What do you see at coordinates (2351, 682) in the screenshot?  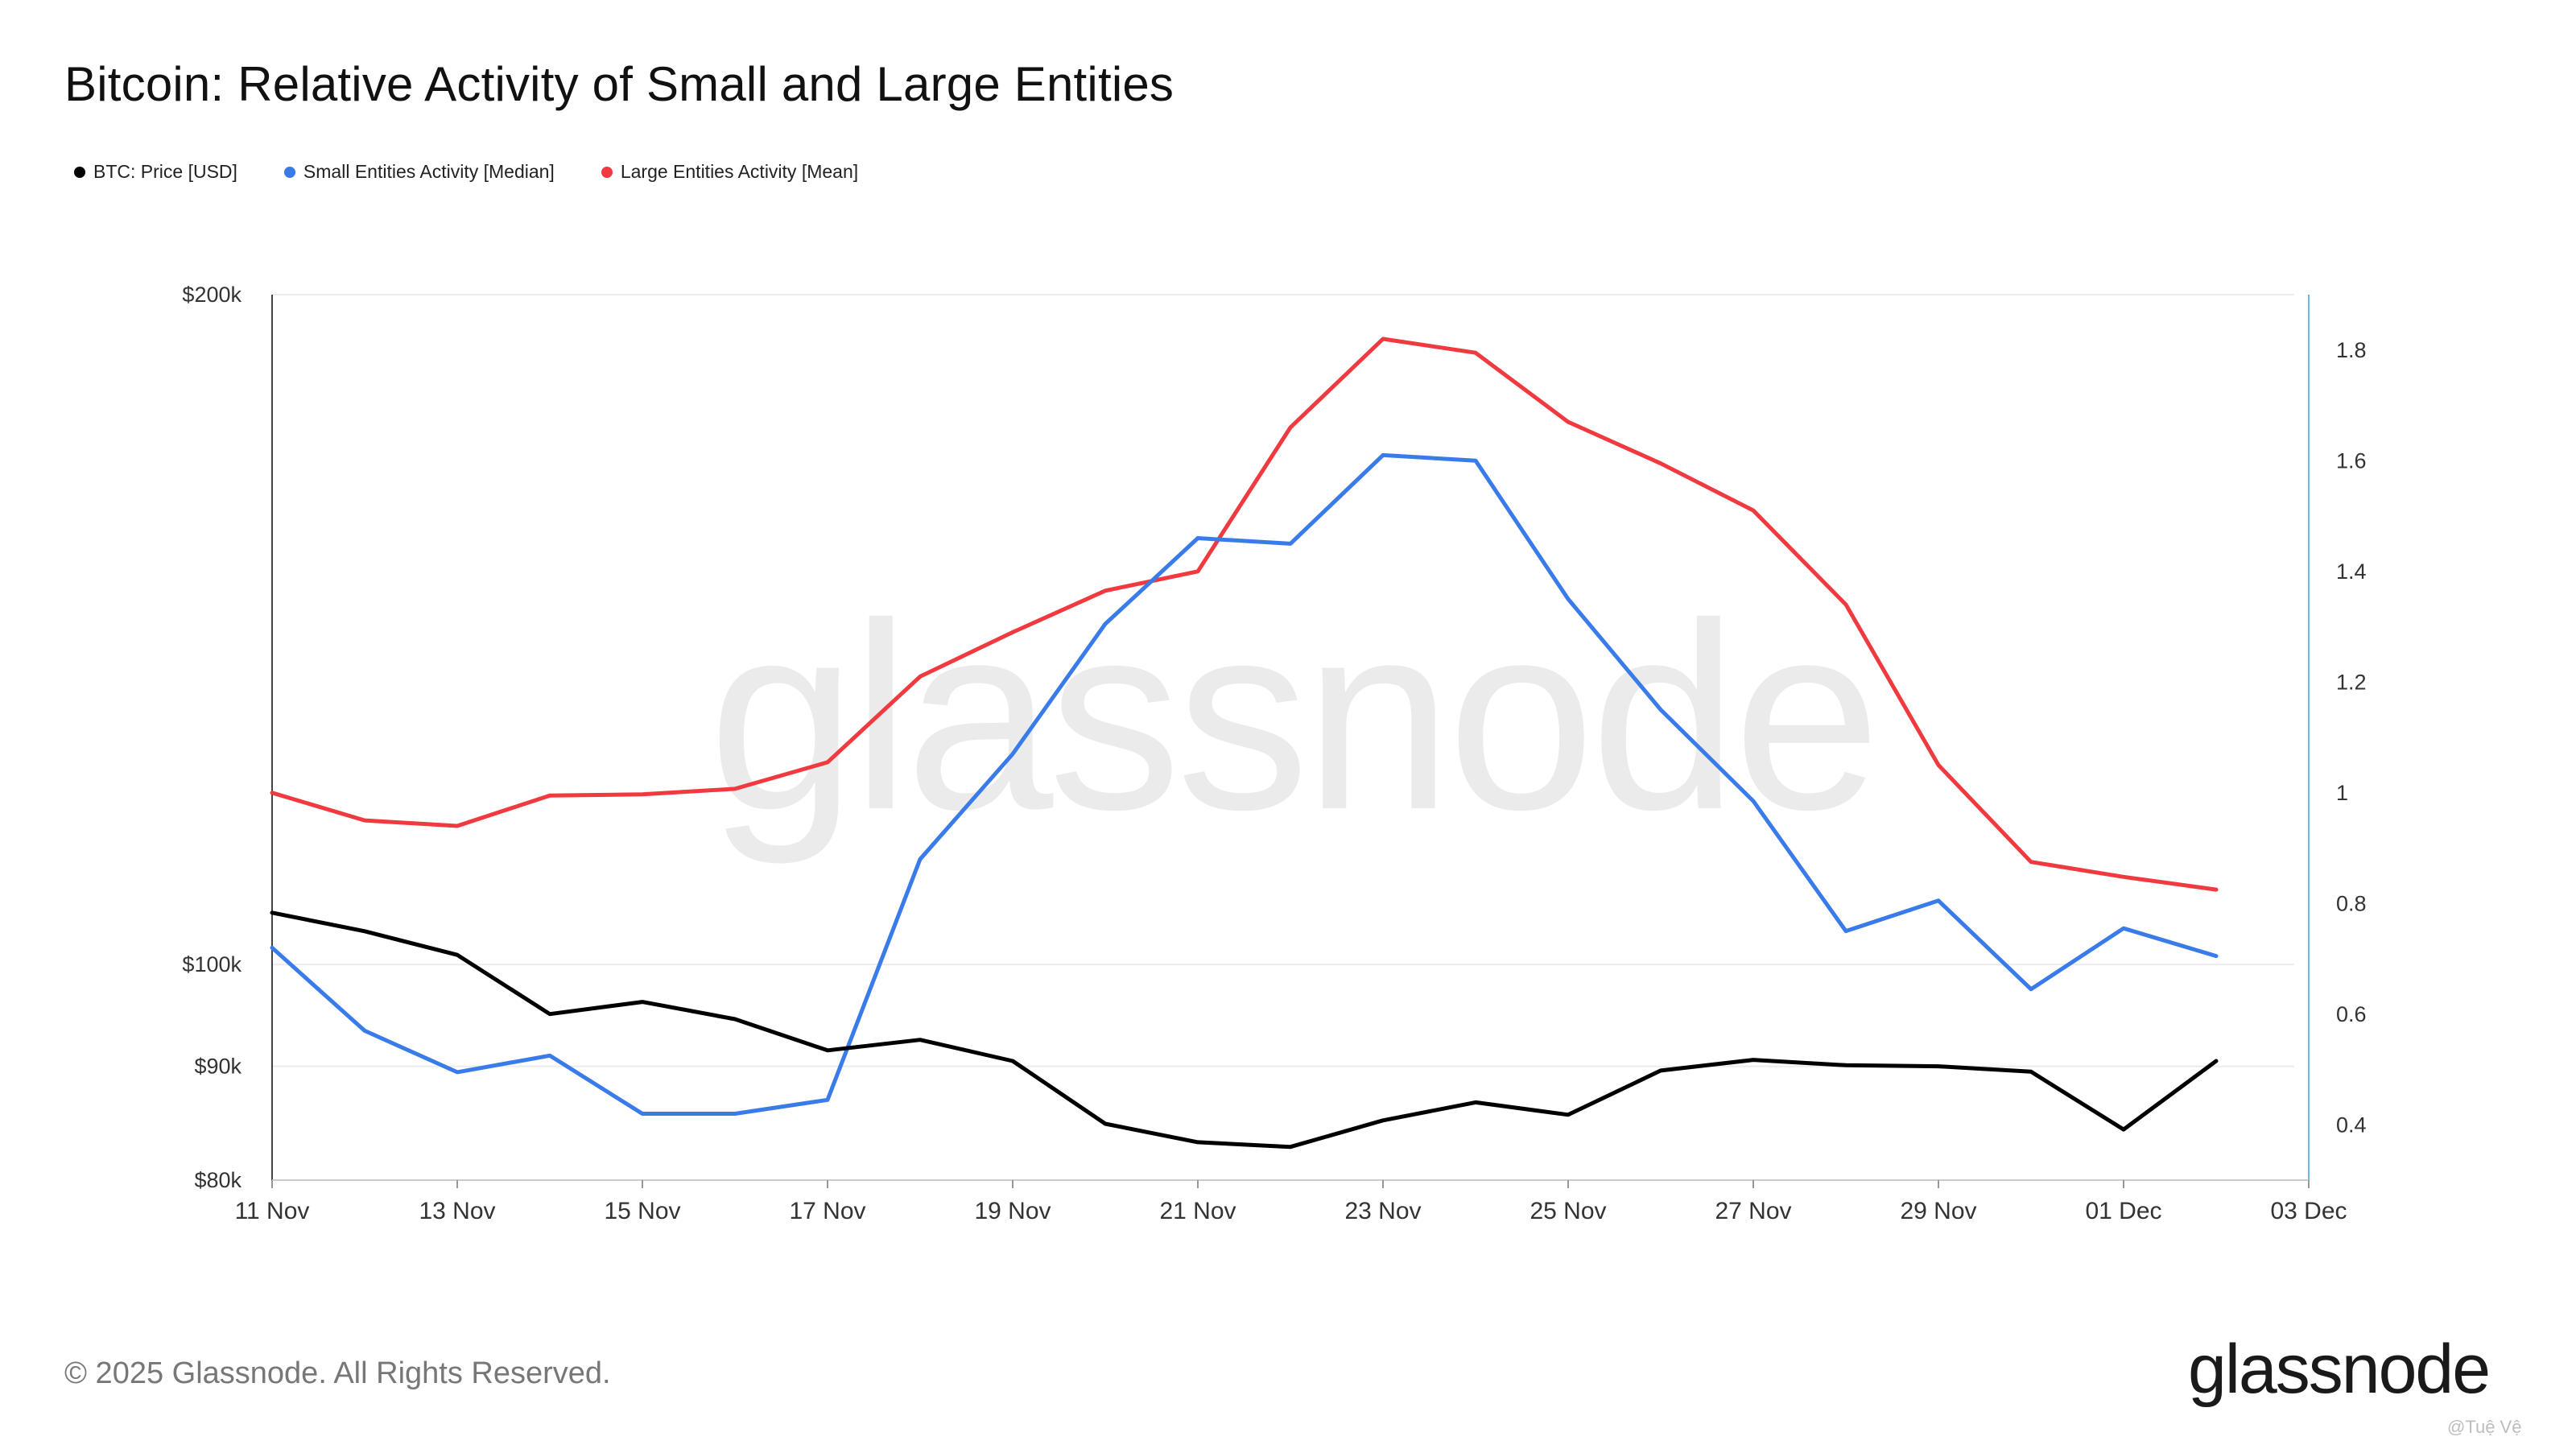 I see `y-right-tick-label: 1.2` at bounding box center [2351, 682].